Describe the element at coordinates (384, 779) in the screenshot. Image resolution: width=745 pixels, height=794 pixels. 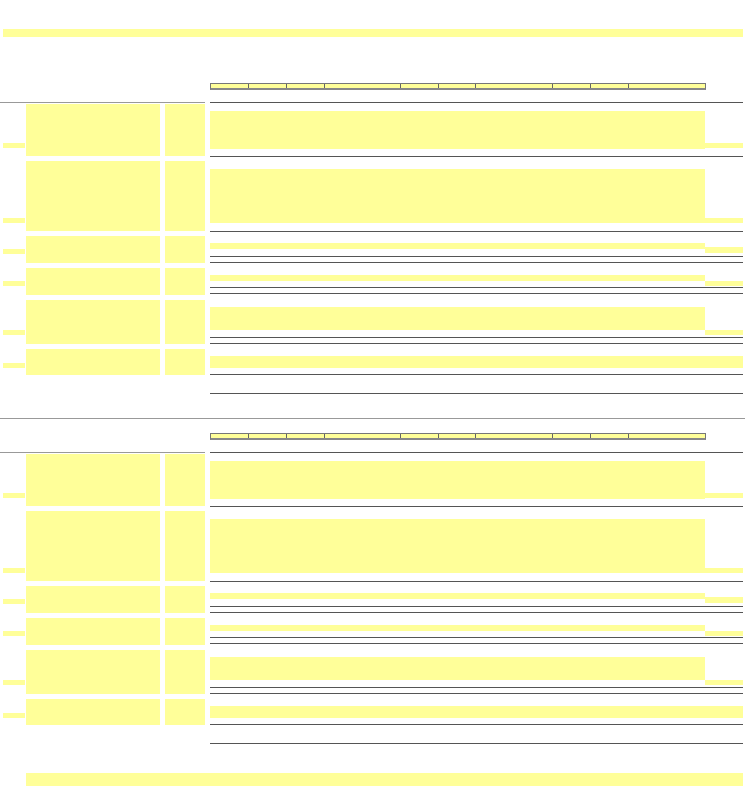
I see `bottom-banner-placeholder` at that location.